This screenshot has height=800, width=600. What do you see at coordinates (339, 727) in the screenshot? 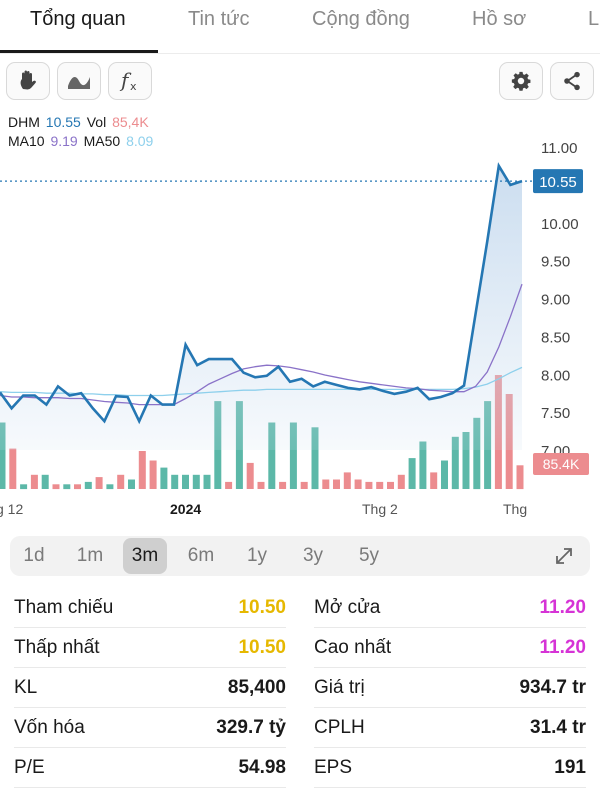
I see `stat-label: CPLH` at bounding box center [339, 727].